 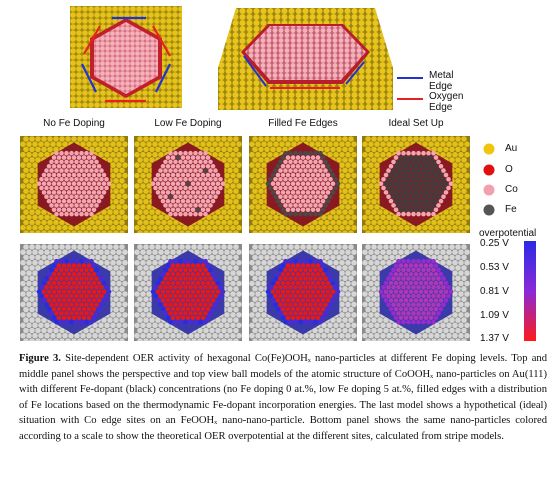 I want to click on overpotential-map-no-fe, so click(x=74, y=292).